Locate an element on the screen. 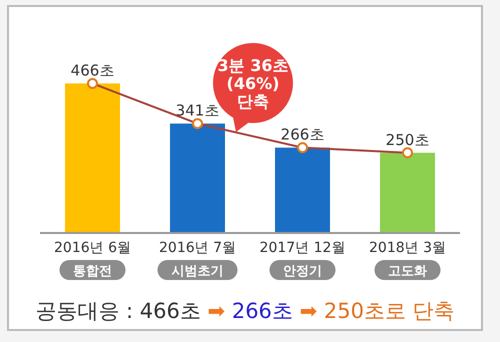 Image resolution: width=500 pixels, height=342 pixels. data-label: 341초 is located at coordinates (198, 111).